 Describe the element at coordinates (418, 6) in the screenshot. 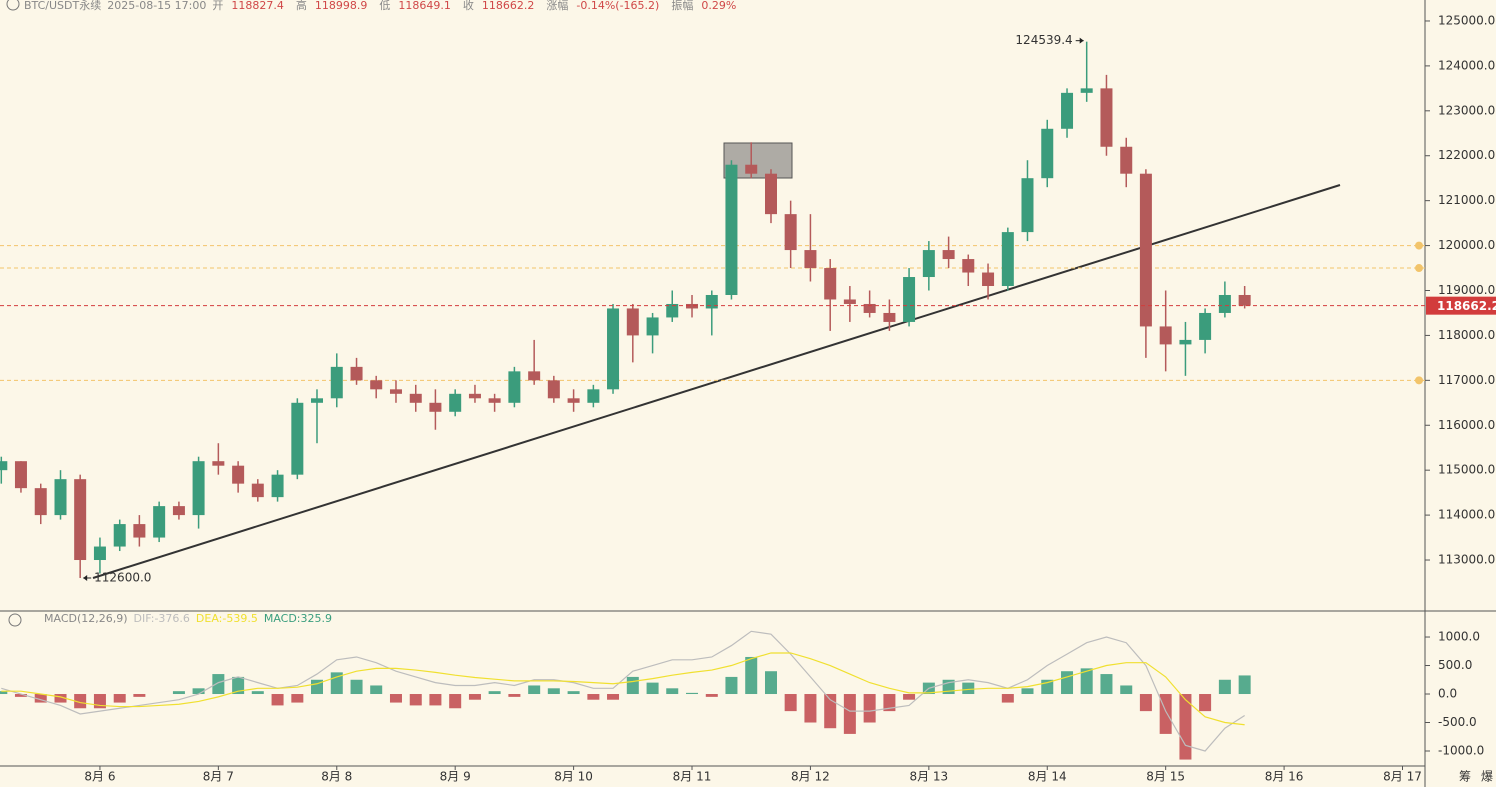

I see `field: 低 118649.1` at that location.